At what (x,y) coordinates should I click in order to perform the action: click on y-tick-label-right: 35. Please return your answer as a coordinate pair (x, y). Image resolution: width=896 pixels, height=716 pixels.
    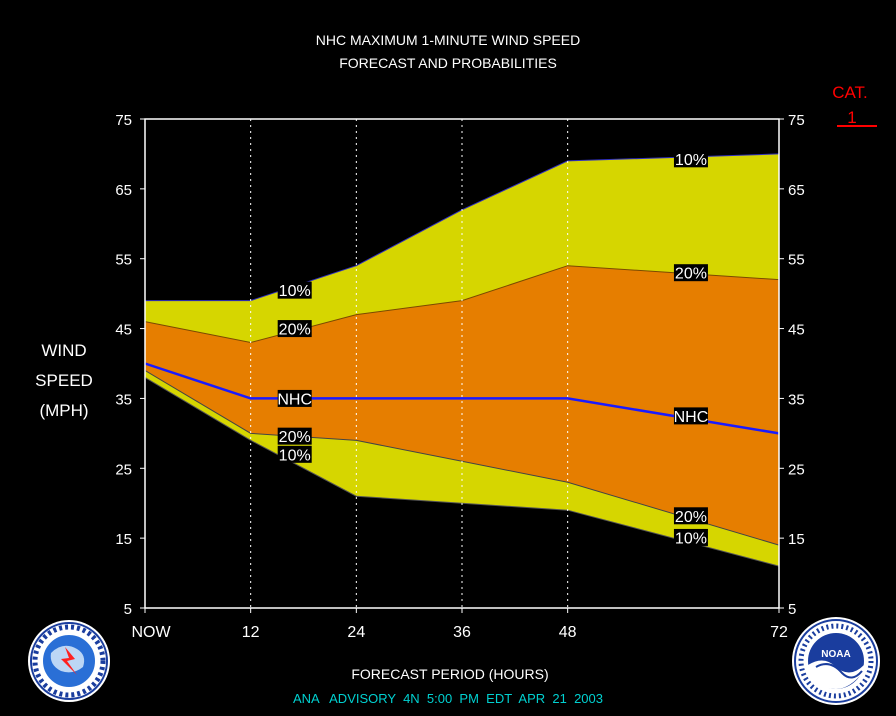
    Looking at the image, I should click on (796, 399).